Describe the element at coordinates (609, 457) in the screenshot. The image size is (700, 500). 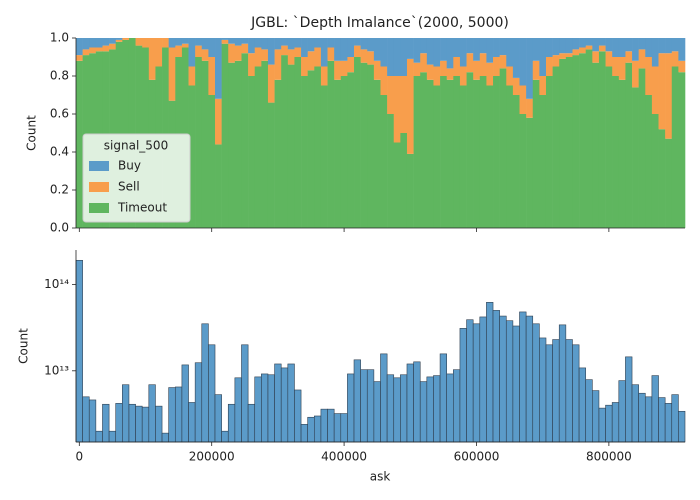
I see `x-tick-label: 800000` at that location.